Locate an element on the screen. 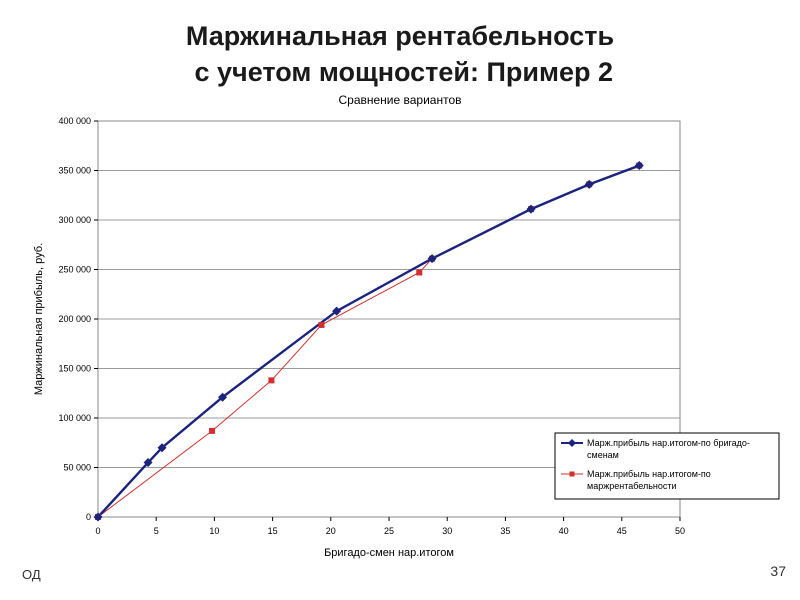 This screenshot has width=800, height=600. x-tick-label: 50 is located at coordinates (680, 531).